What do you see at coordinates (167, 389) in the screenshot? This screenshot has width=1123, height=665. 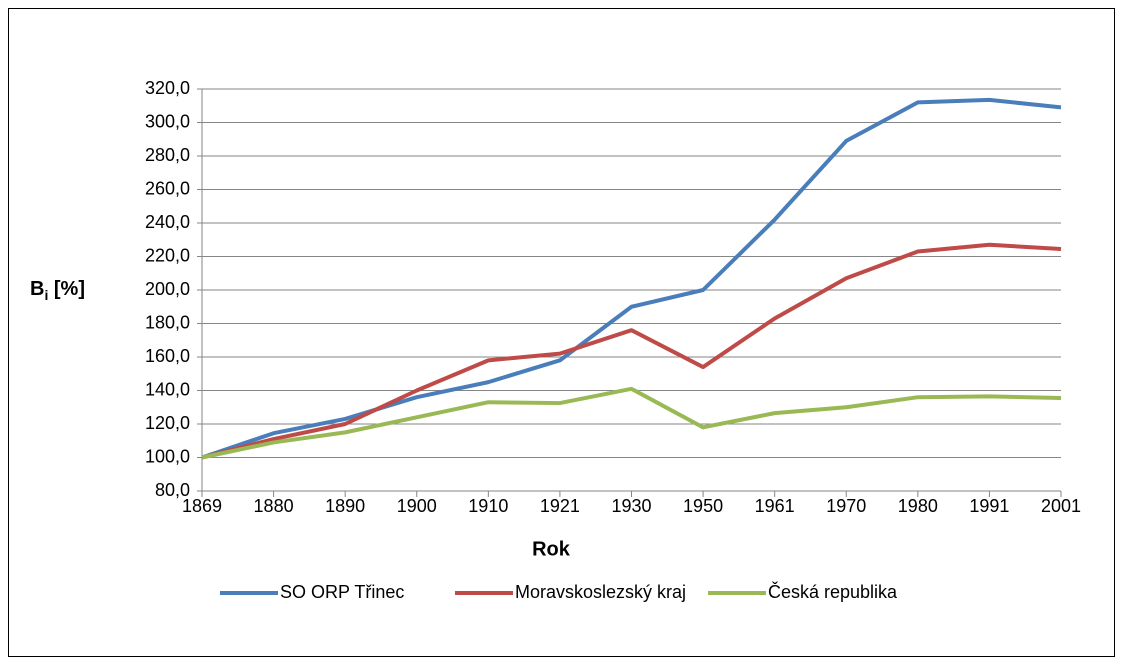 I see `y-tick-label: 140,0` at bounding box center [167, 389].